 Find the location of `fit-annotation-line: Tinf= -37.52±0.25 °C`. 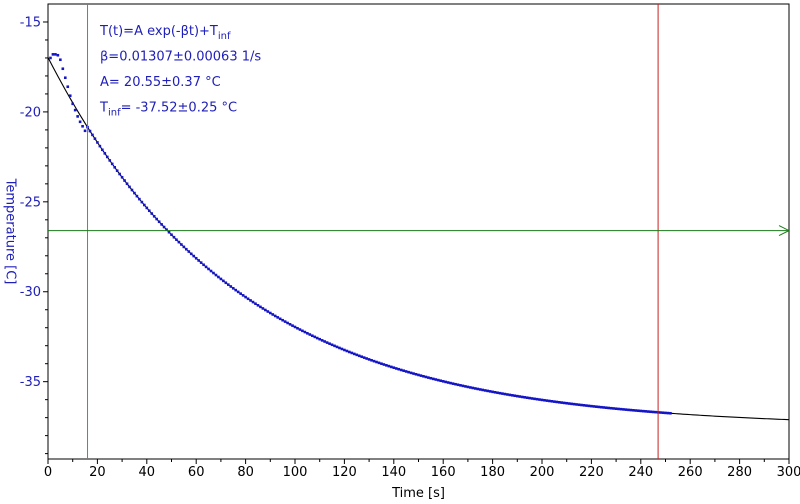

fit-annotation-line: Tinf= -37.52±0.25 °C is located at coordinates (168, 110).